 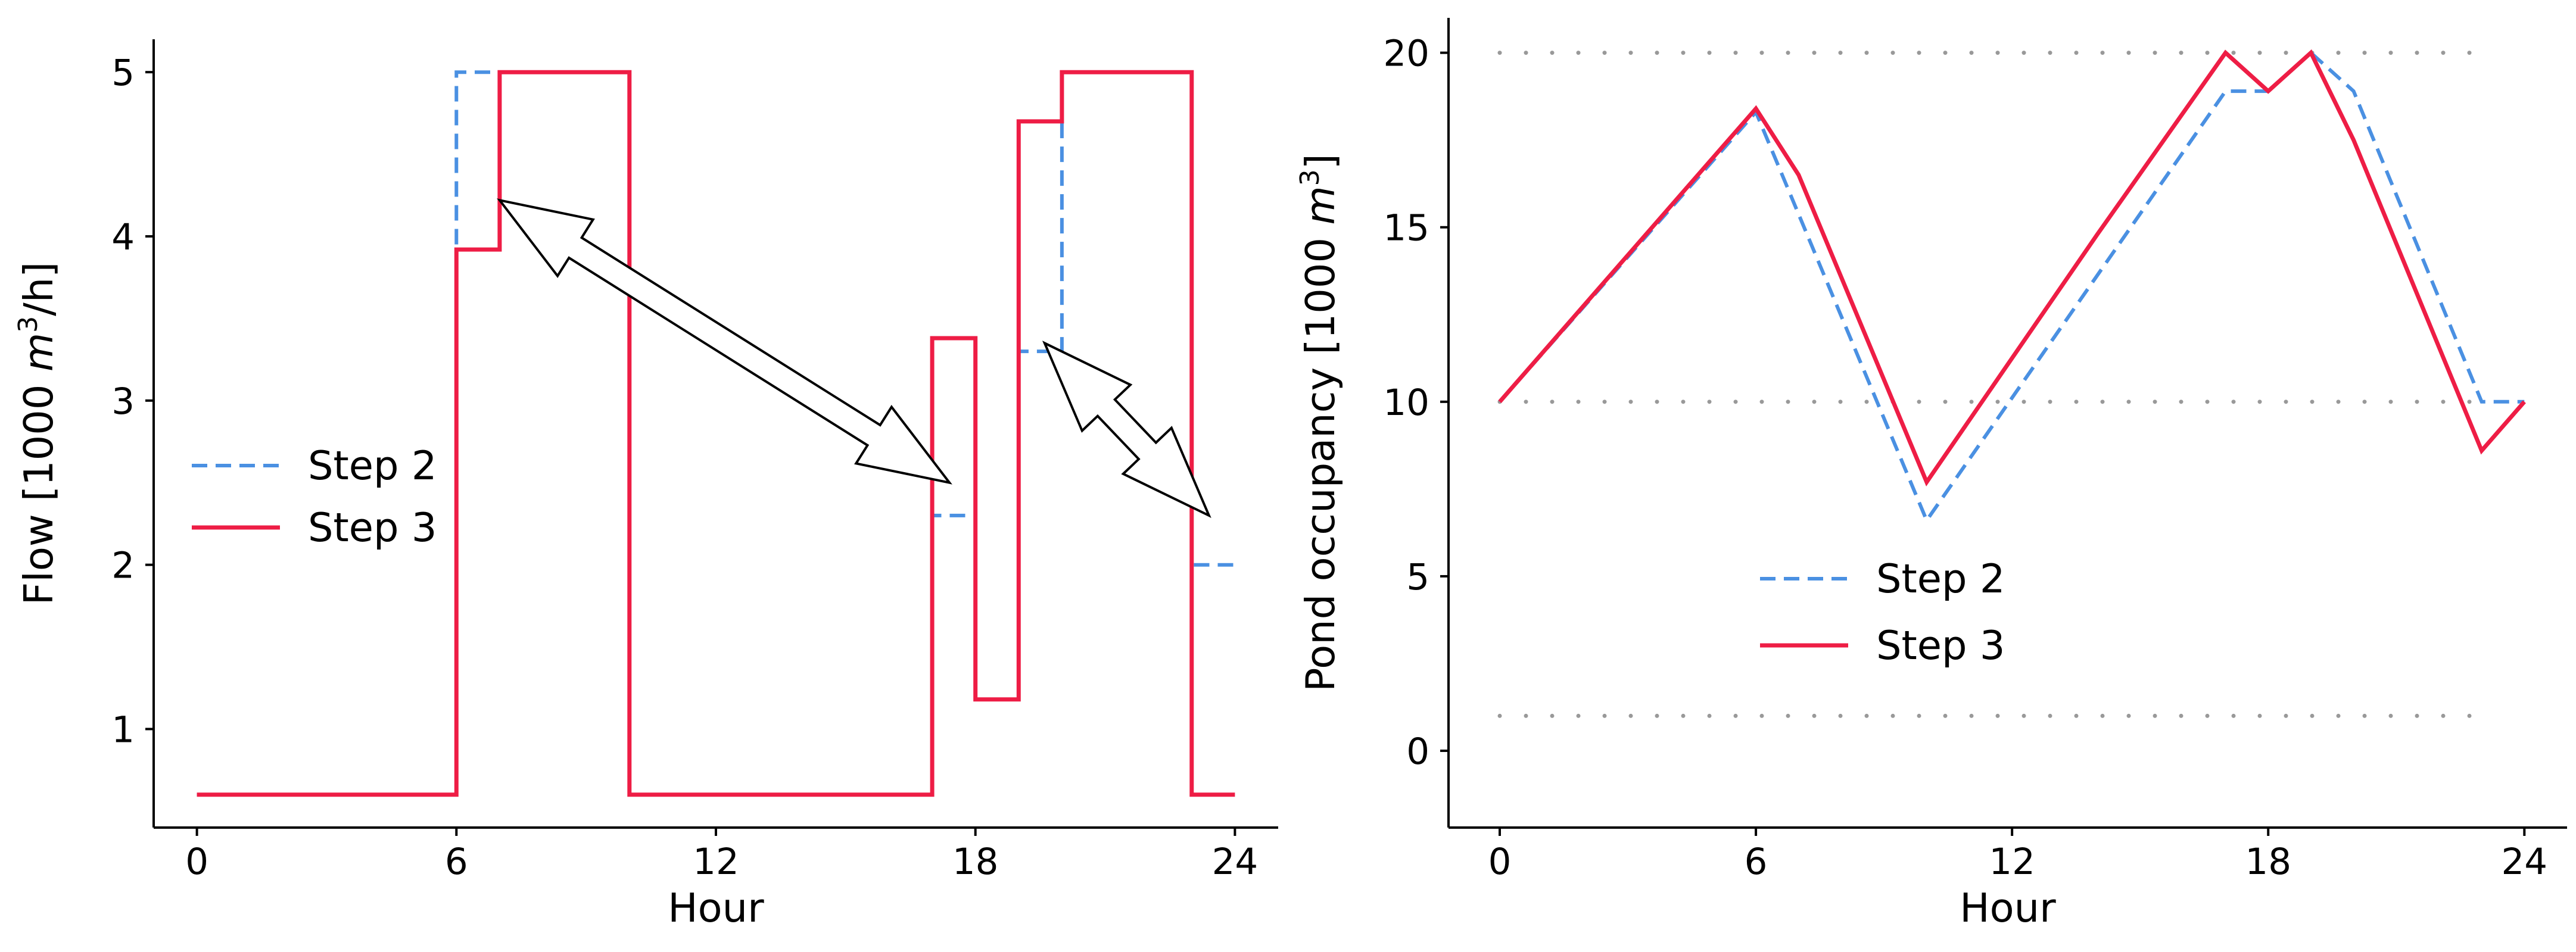 I want to click on flow-y-label-var: m, so click(x=38, y=352).